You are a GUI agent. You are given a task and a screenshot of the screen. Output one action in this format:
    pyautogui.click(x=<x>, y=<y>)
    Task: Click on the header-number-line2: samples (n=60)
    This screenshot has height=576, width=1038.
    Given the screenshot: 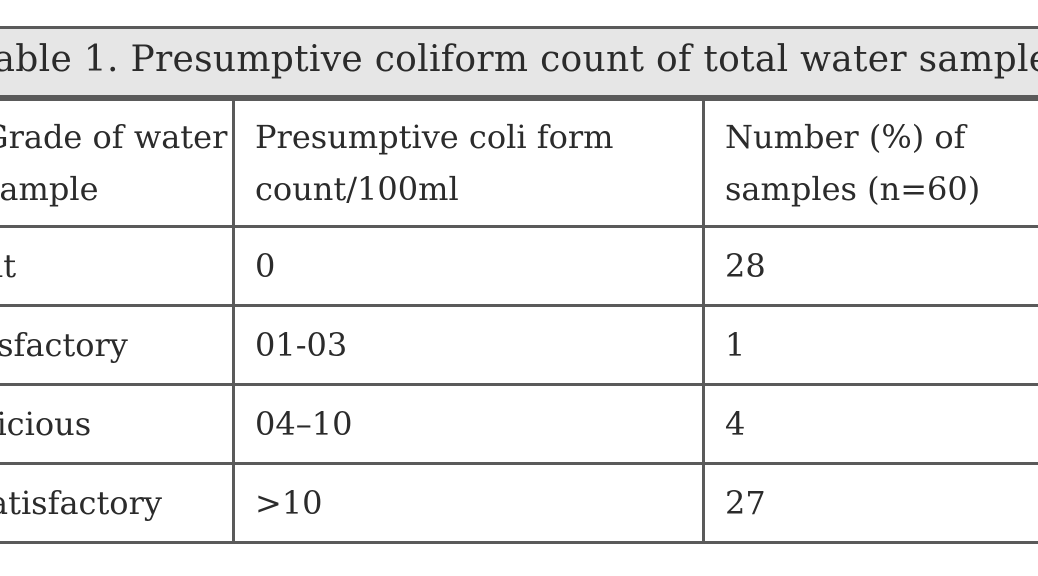 What is the action you would take?
    pyautogui.click(x=853, y=189)
    